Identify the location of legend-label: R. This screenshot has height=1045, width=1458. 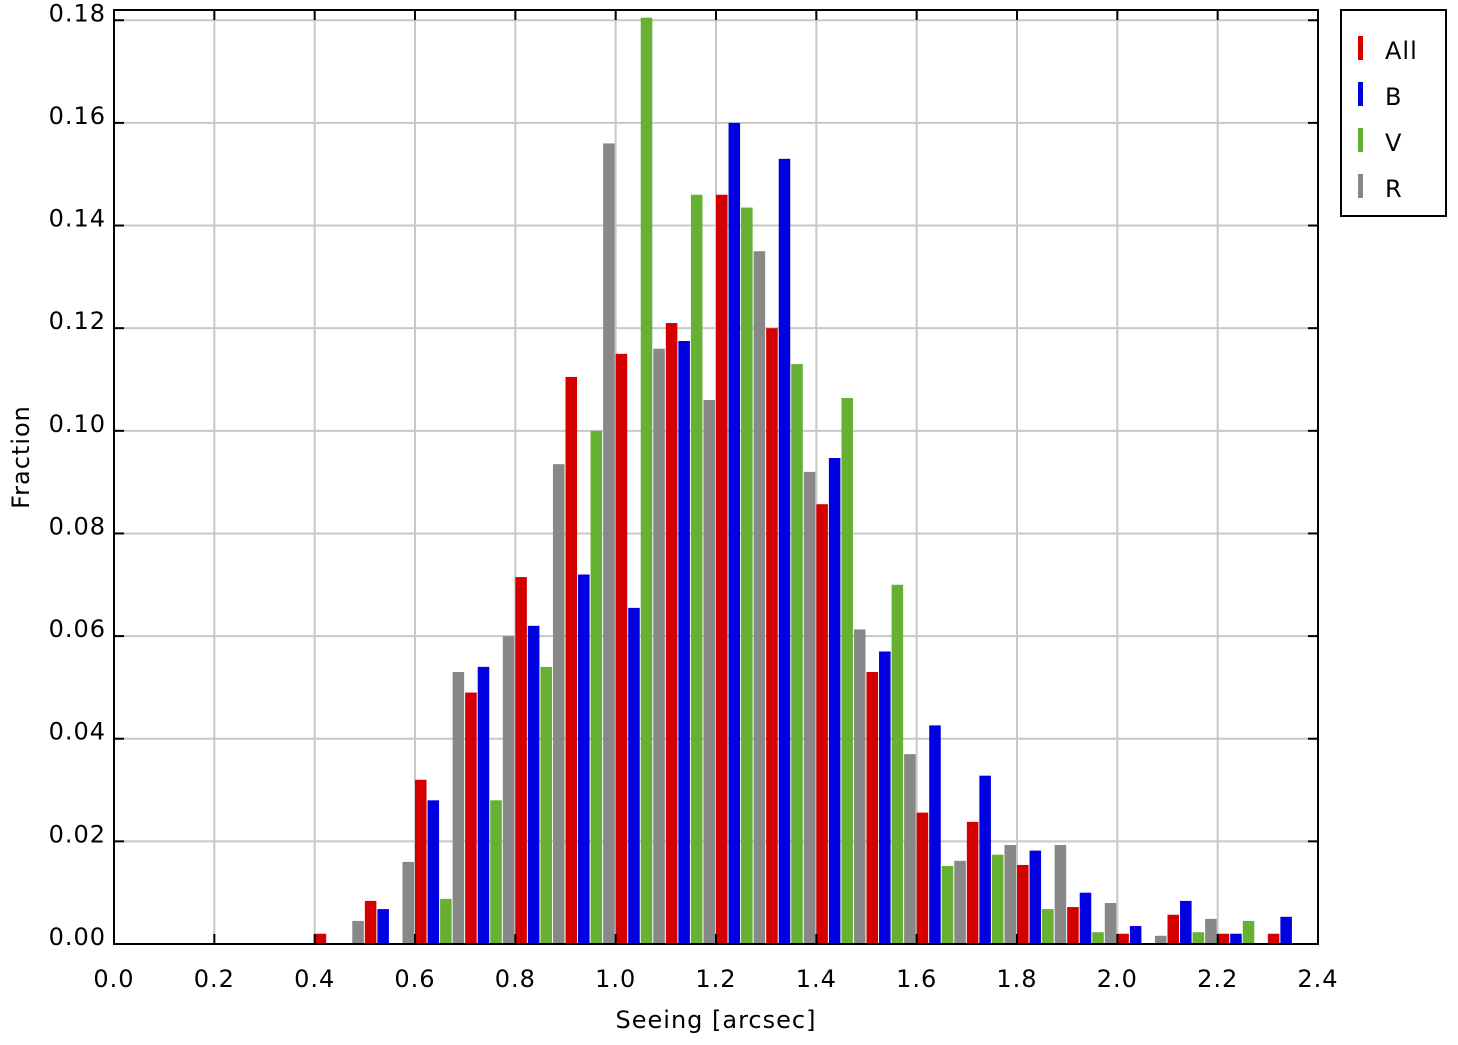
(1394, 189).